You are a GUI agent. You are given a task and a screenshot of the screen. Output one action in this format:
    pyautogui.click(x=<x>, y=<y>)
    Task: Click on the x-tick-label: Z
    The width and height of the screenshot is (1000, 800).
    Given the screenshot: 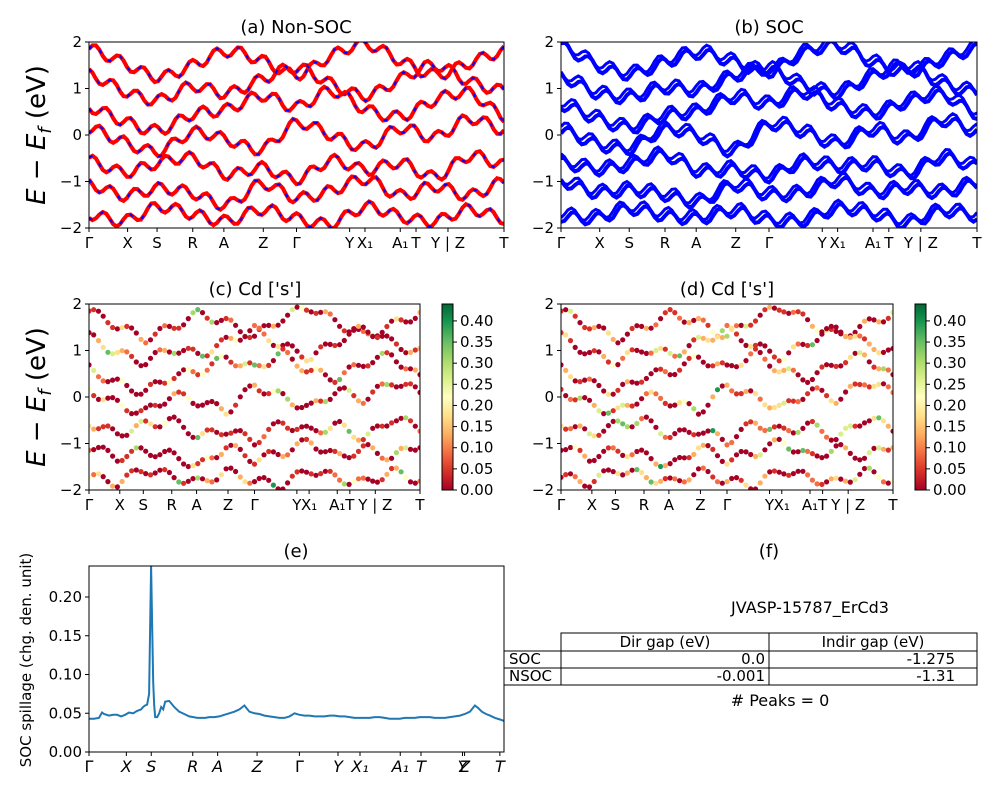 What is the action you would take?
    pyautogui.click(x=263, y=243)
    